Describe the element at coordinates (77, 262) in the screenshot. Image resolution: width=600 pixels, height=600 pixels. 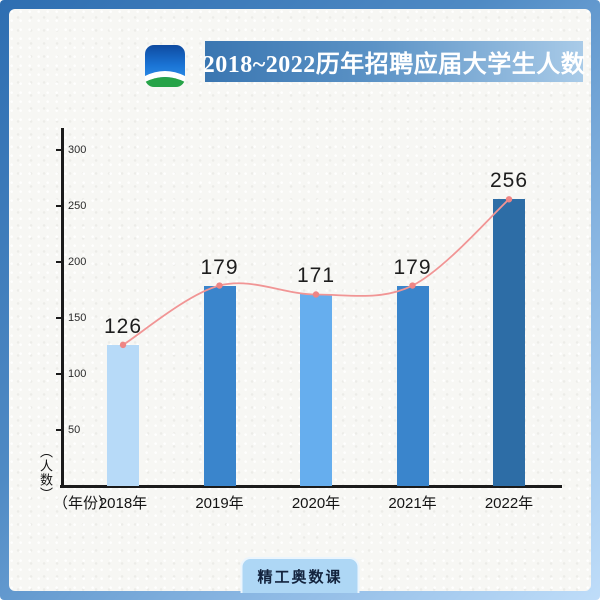
I see `y-tick-label: 200` at that location.